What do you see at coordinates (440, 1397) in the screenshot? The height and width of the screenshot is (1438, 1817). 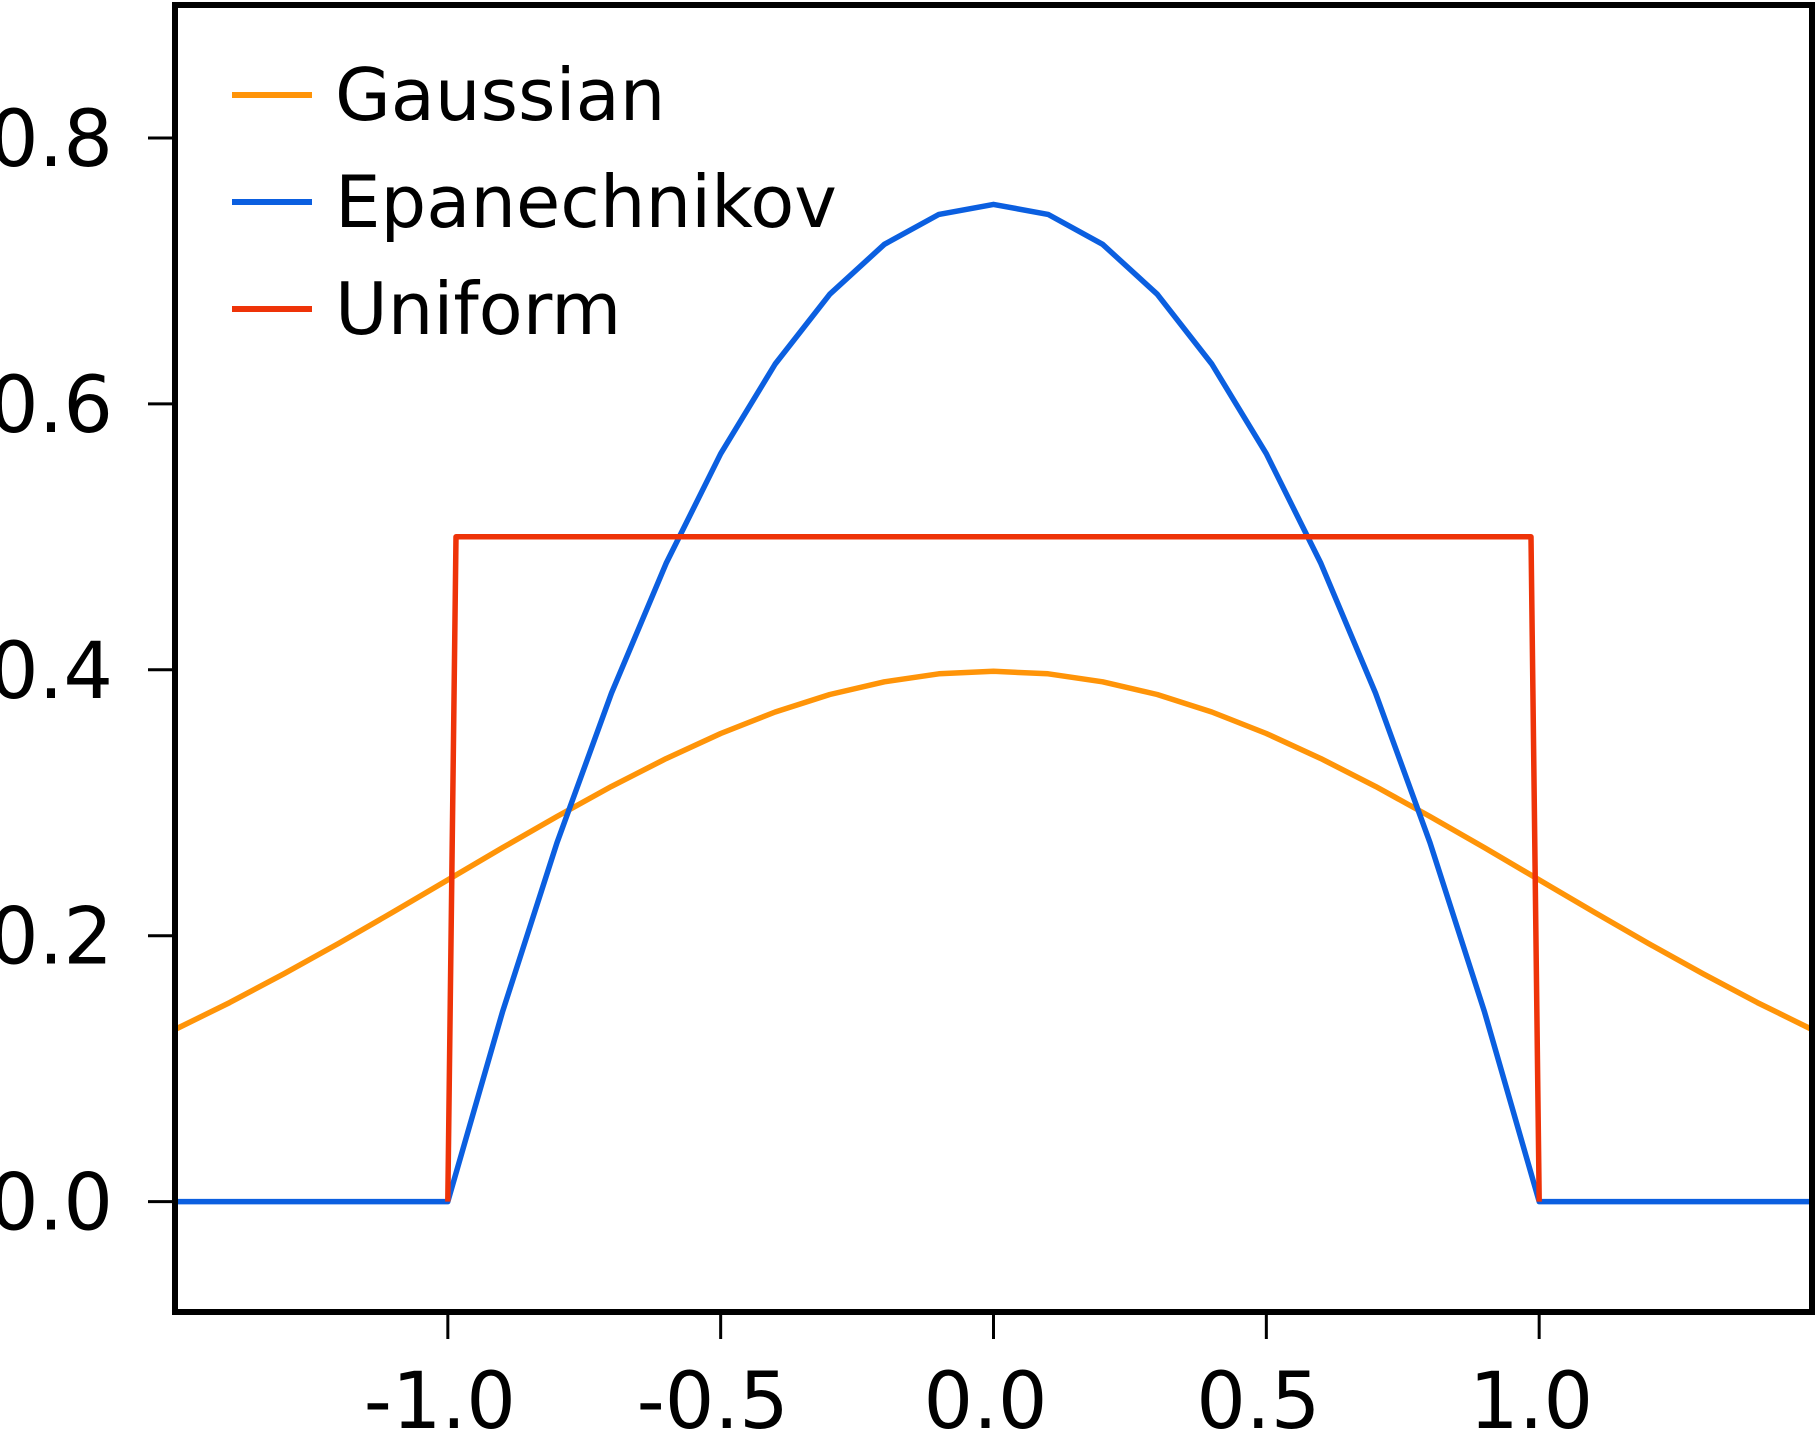 I see `x-tick-label: -1.0` at bounding box center [440, 1397].